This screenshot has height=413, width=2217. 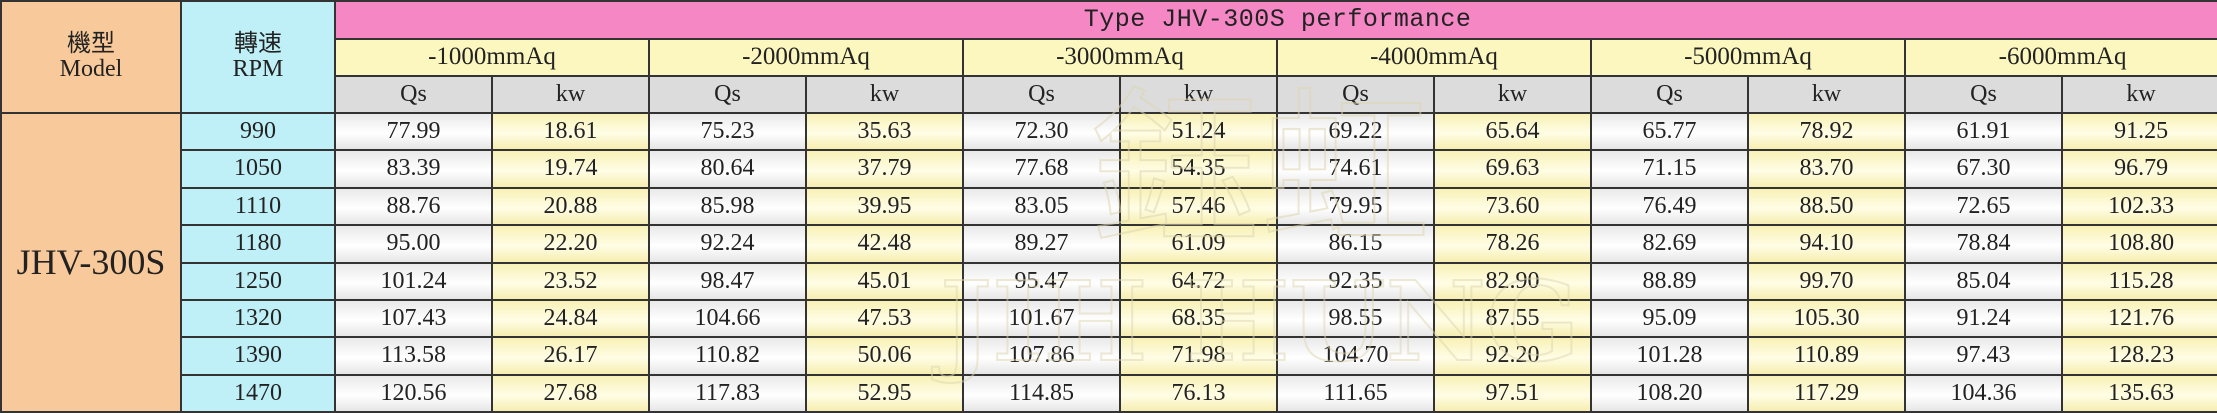 What do you see at coordinates (258, 206) in the screenshot?
I see `rpm-value: 1110` at bounding box center [258, 206].